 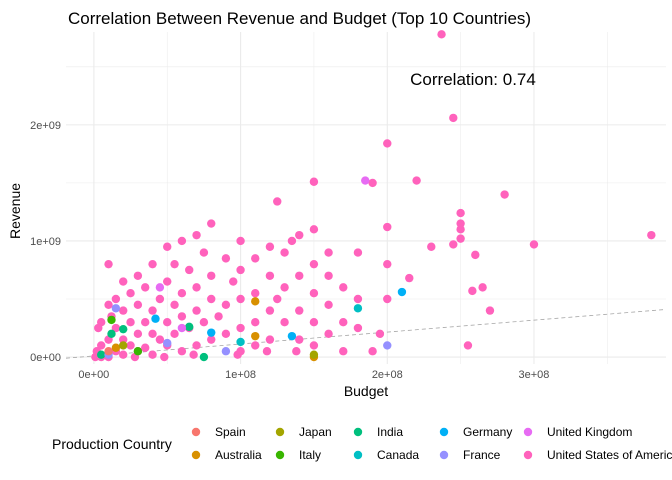 I want to click on correlation-annotation: Correlation: 0.74, so click(x=473, y=79).